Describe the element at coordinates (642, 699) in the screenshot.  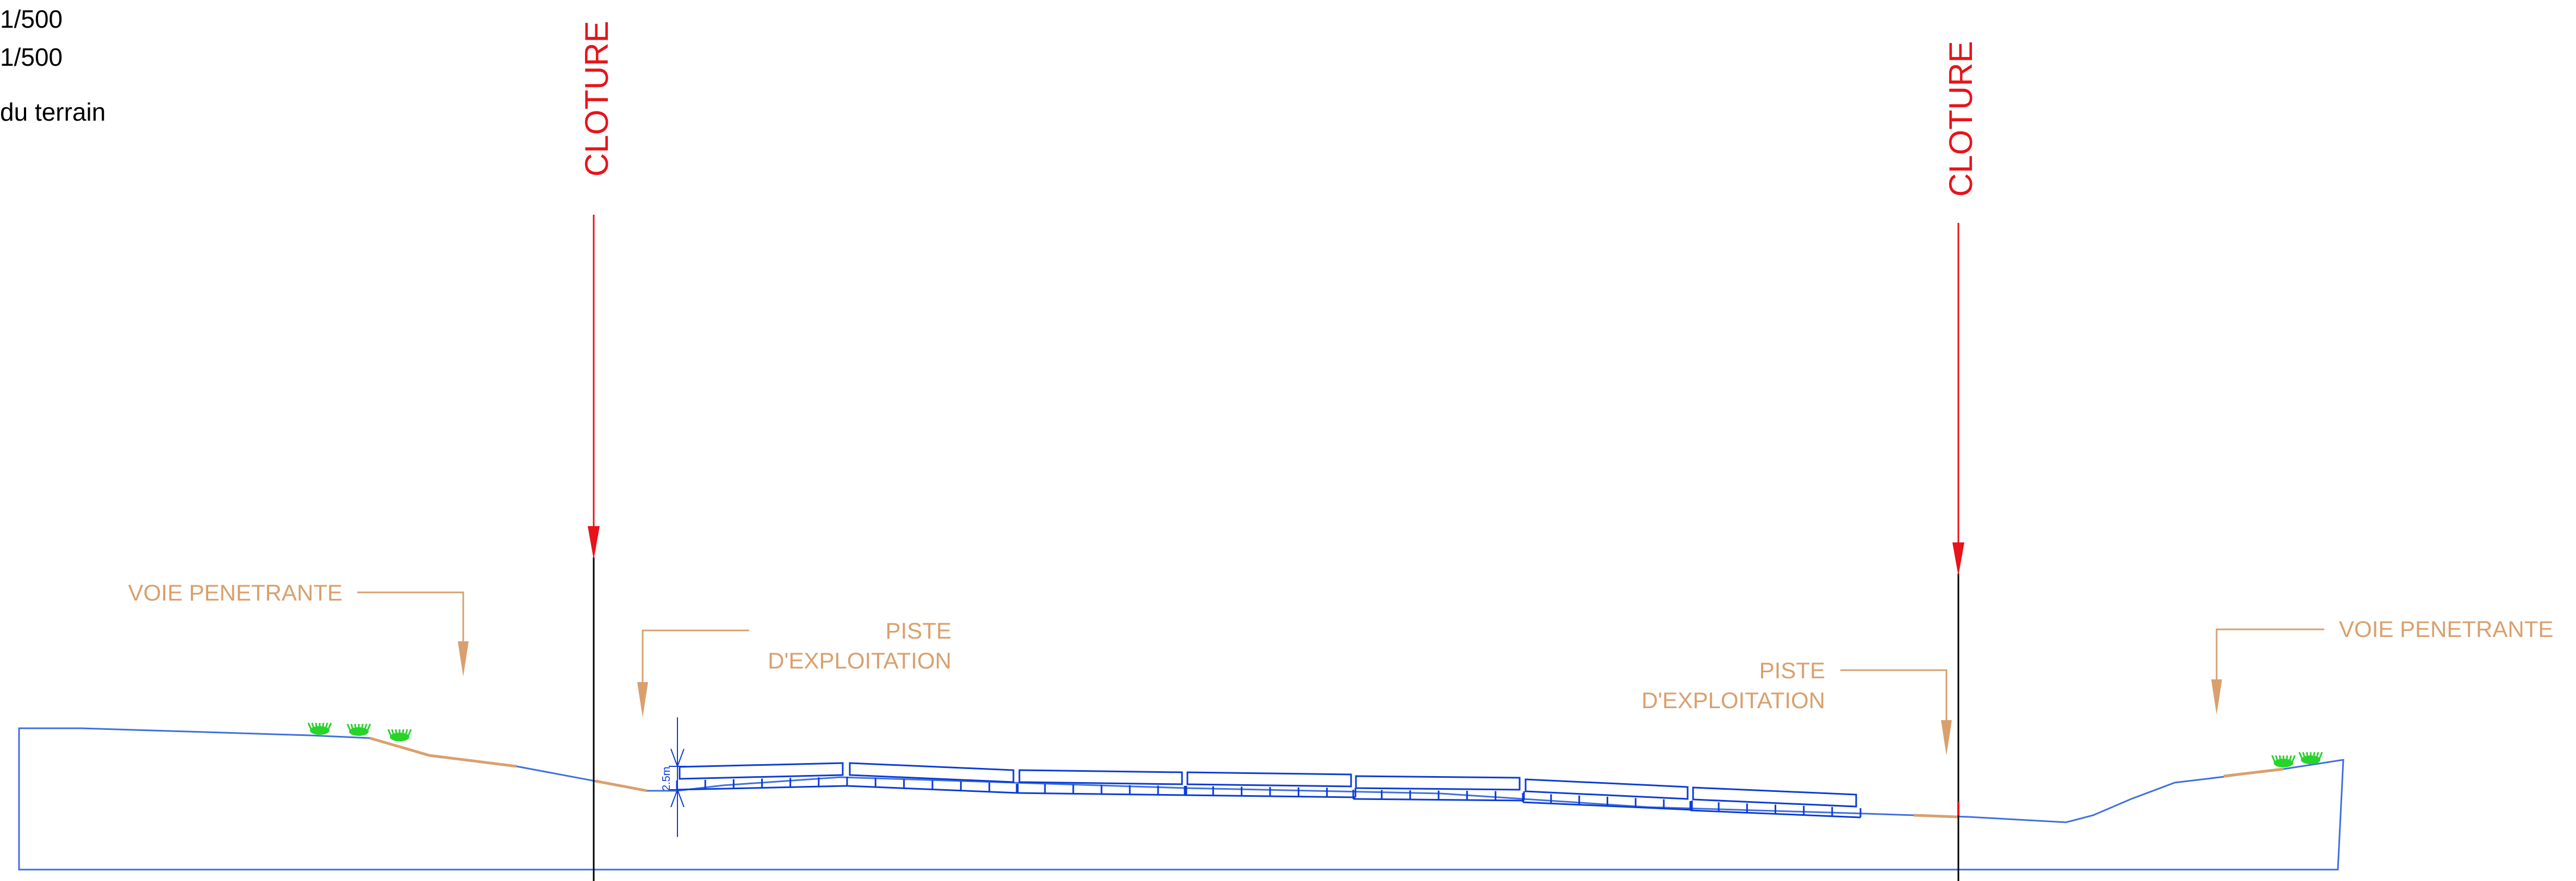
I see `piste-arrow-left` at that location.